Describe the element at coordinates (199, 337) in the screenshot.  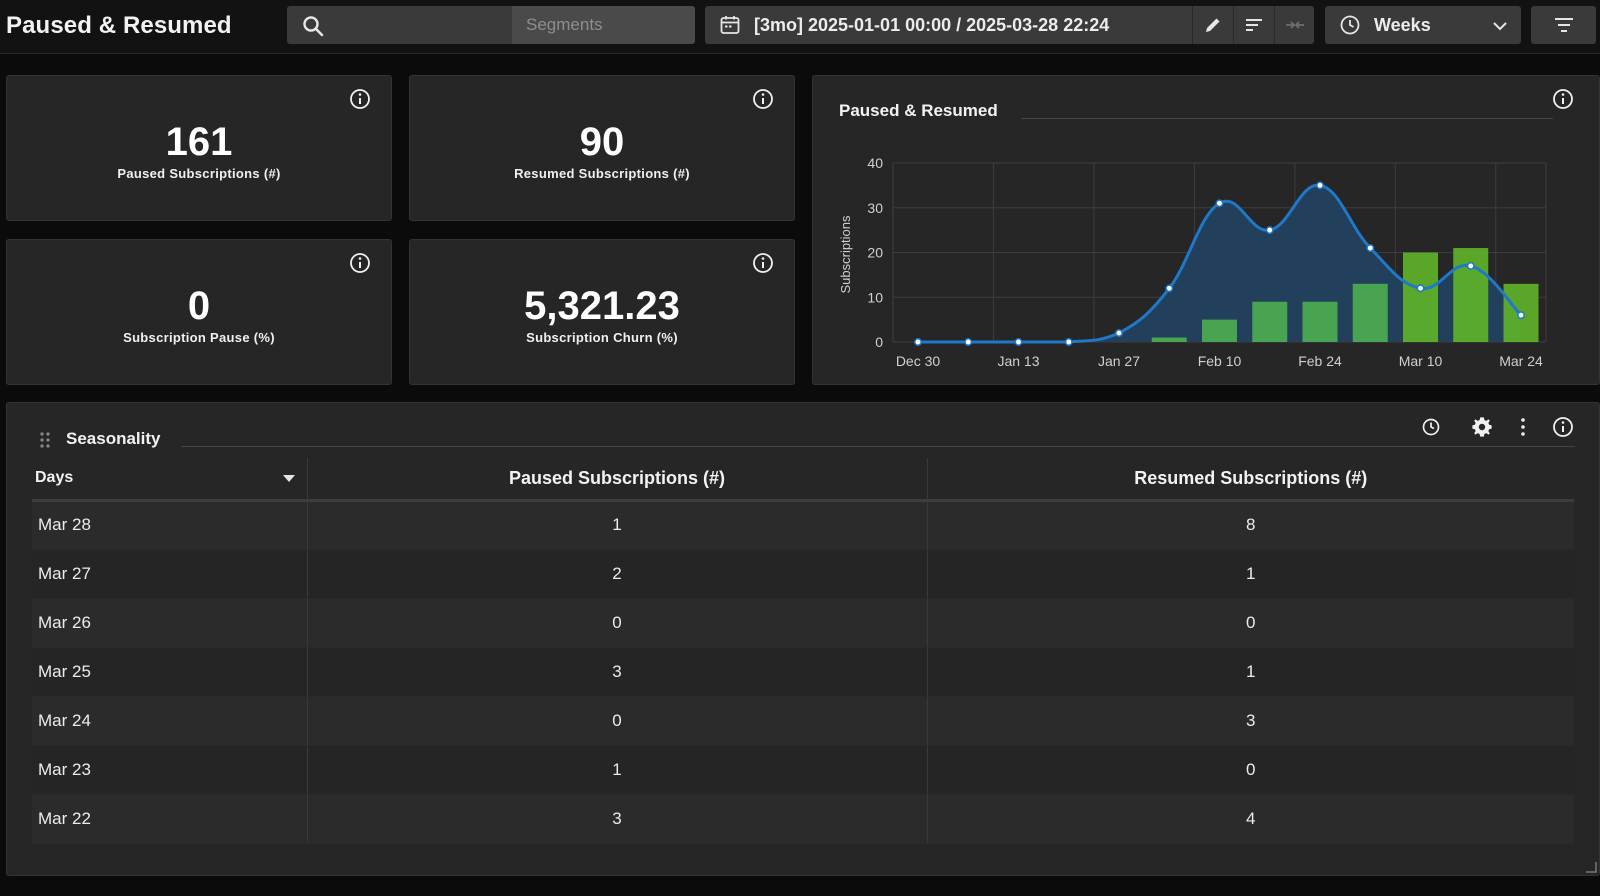
I see `kpi-label: Subscription Pause (%)` at that location.